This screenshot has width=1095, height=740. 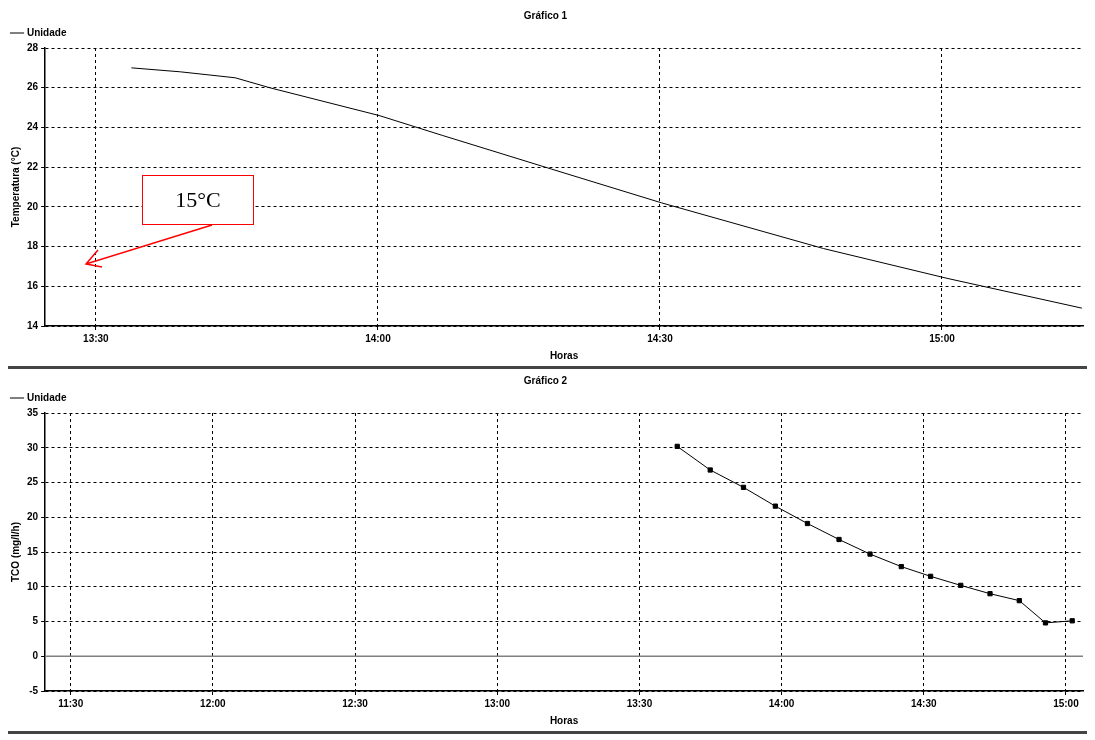 I want to click on y-tick-label: 10, so click(x=33, y=586).